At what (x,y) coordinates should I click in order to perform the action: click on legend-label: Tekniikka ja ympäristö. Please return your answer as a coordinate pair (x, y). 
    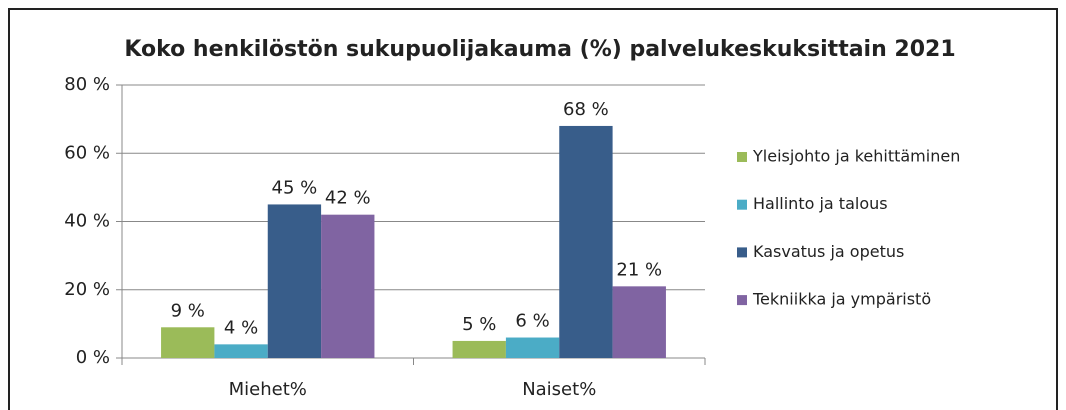
    Looking at the image, I should click on (841, 299).